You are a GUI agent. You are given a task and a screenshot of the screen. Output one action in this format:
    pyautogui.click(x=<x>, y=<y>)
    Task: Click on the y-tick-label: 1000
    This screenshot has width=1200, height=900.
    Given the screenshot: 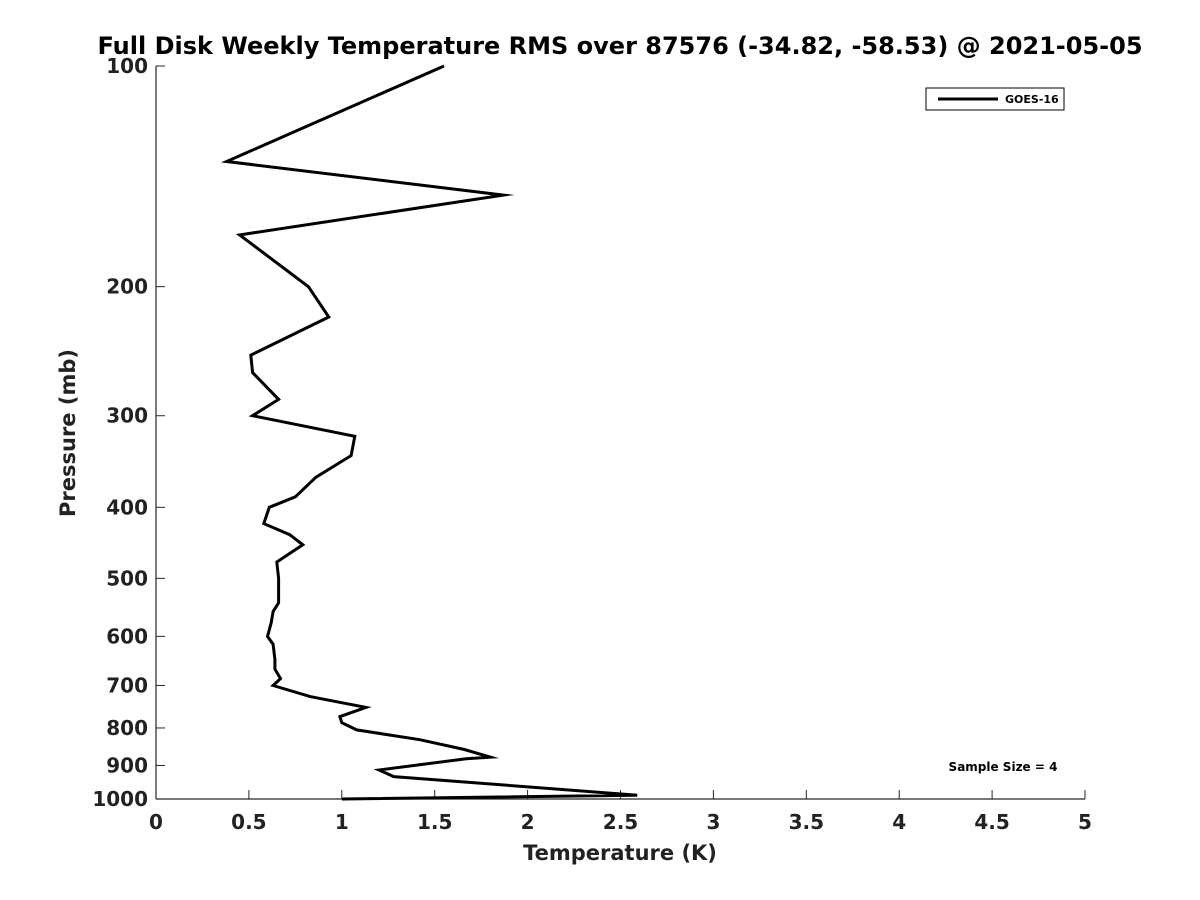 What is the action you would take?
    pyautogui.click(x=120, y=799)
    